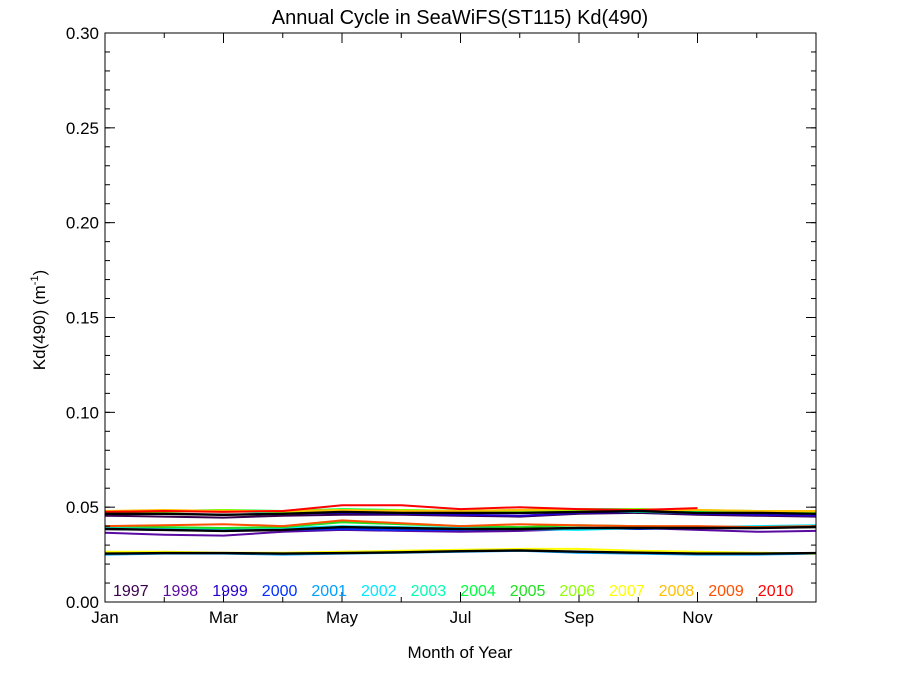 Image resolution: width=900 pixels, height=675 pixels. What do you see at coordinates (35, 280) in the screenshot?
I see `y-axis-label-sup: -1` at bounding box center [35, 280].